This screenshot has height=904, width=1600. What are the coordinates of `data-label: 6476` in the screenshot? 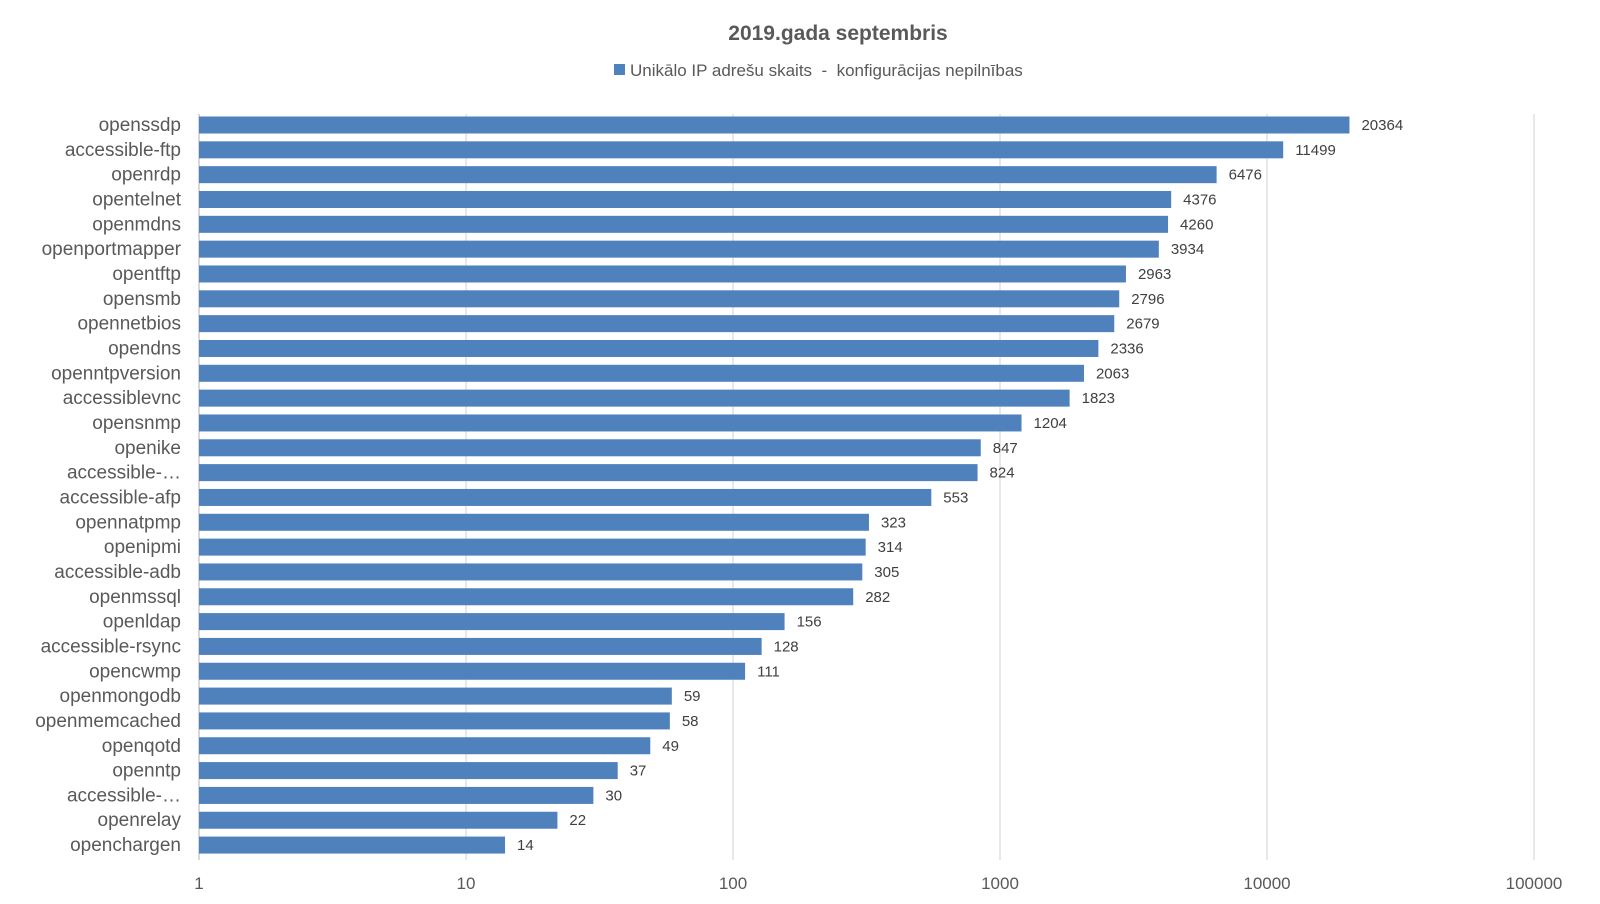 It's located at (1245, 175).